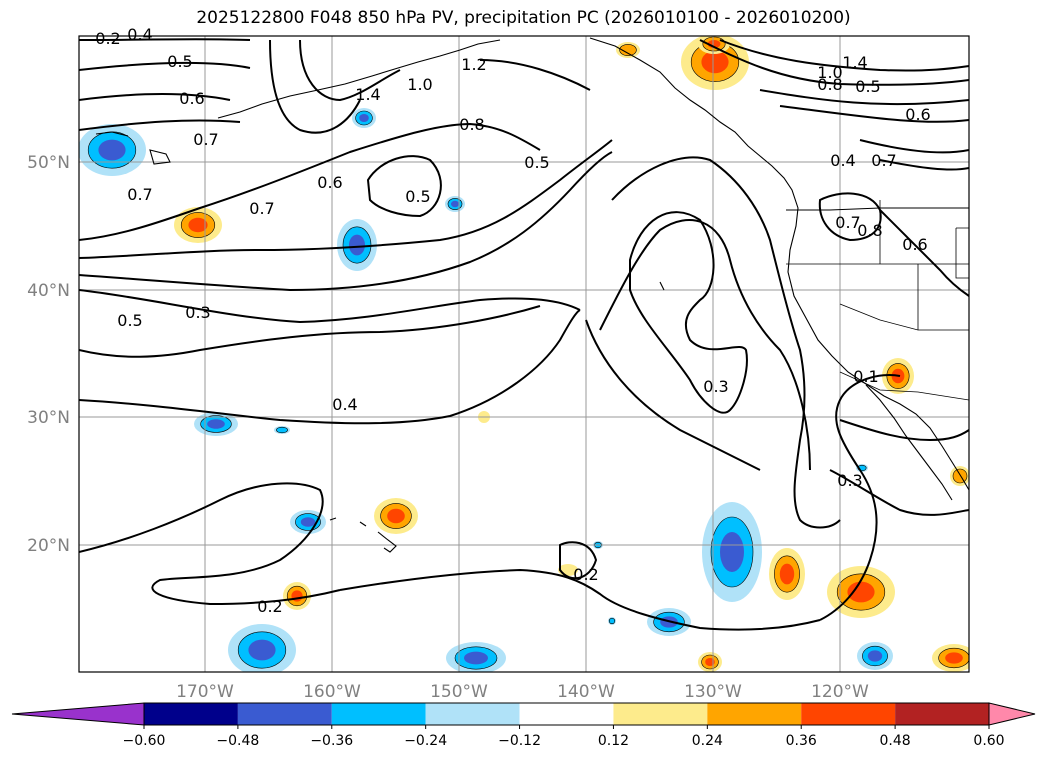  Describe the element at coordinates (840, 692) in the screenshot. I see `lon-label-120w: 120°W` at that location.